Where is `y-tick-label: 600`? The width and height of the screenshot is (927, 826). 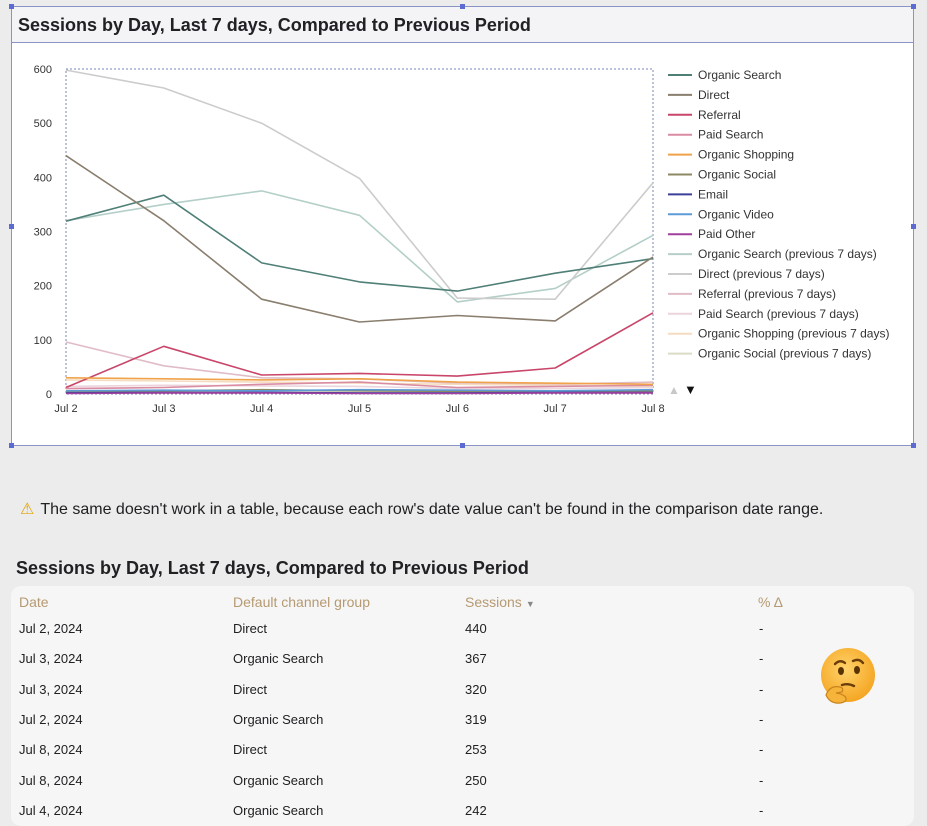
y-tick-label: 600 is located at coordinates (43, 70).